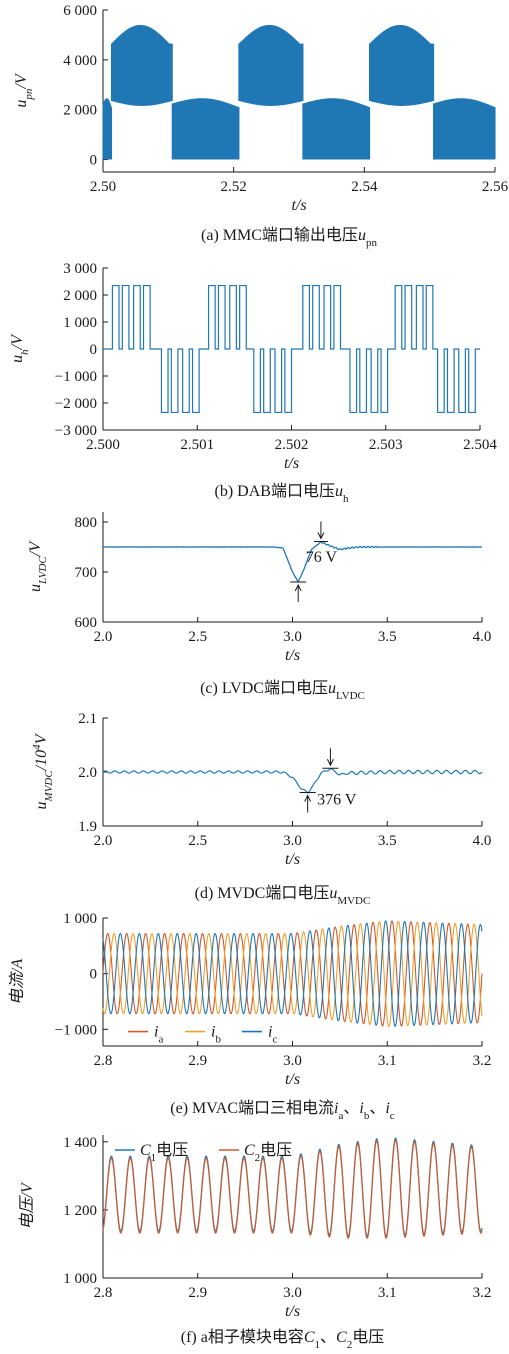 The height and width of the screenshot is (1354, 509). What do you see at coordinates (158, 1035) in the screenshot?
I see `legend-label-ia: ia` at bounding box center [158, 1035].